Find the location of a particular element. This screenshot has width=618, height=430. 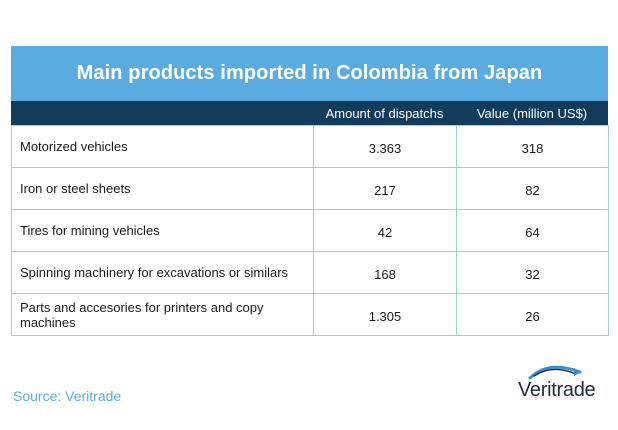

table-header-row: Amount of dispatchs Value (million US$) is located at coordinates (309, 113).